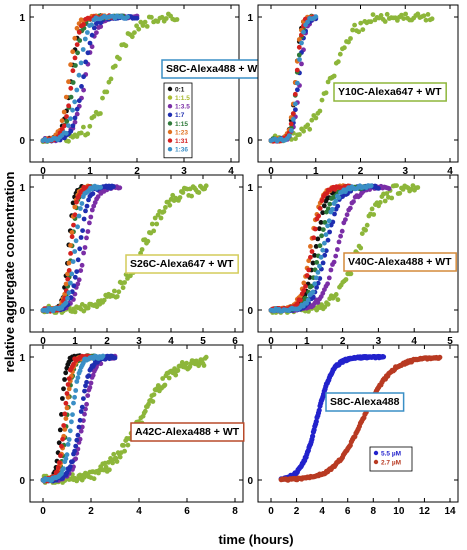 The height and width of the screenshot is (550, 467). What do you see at coordinates (391, 459) in the screenshot?
I see `legend-frame` at bounding box center [391, 459].